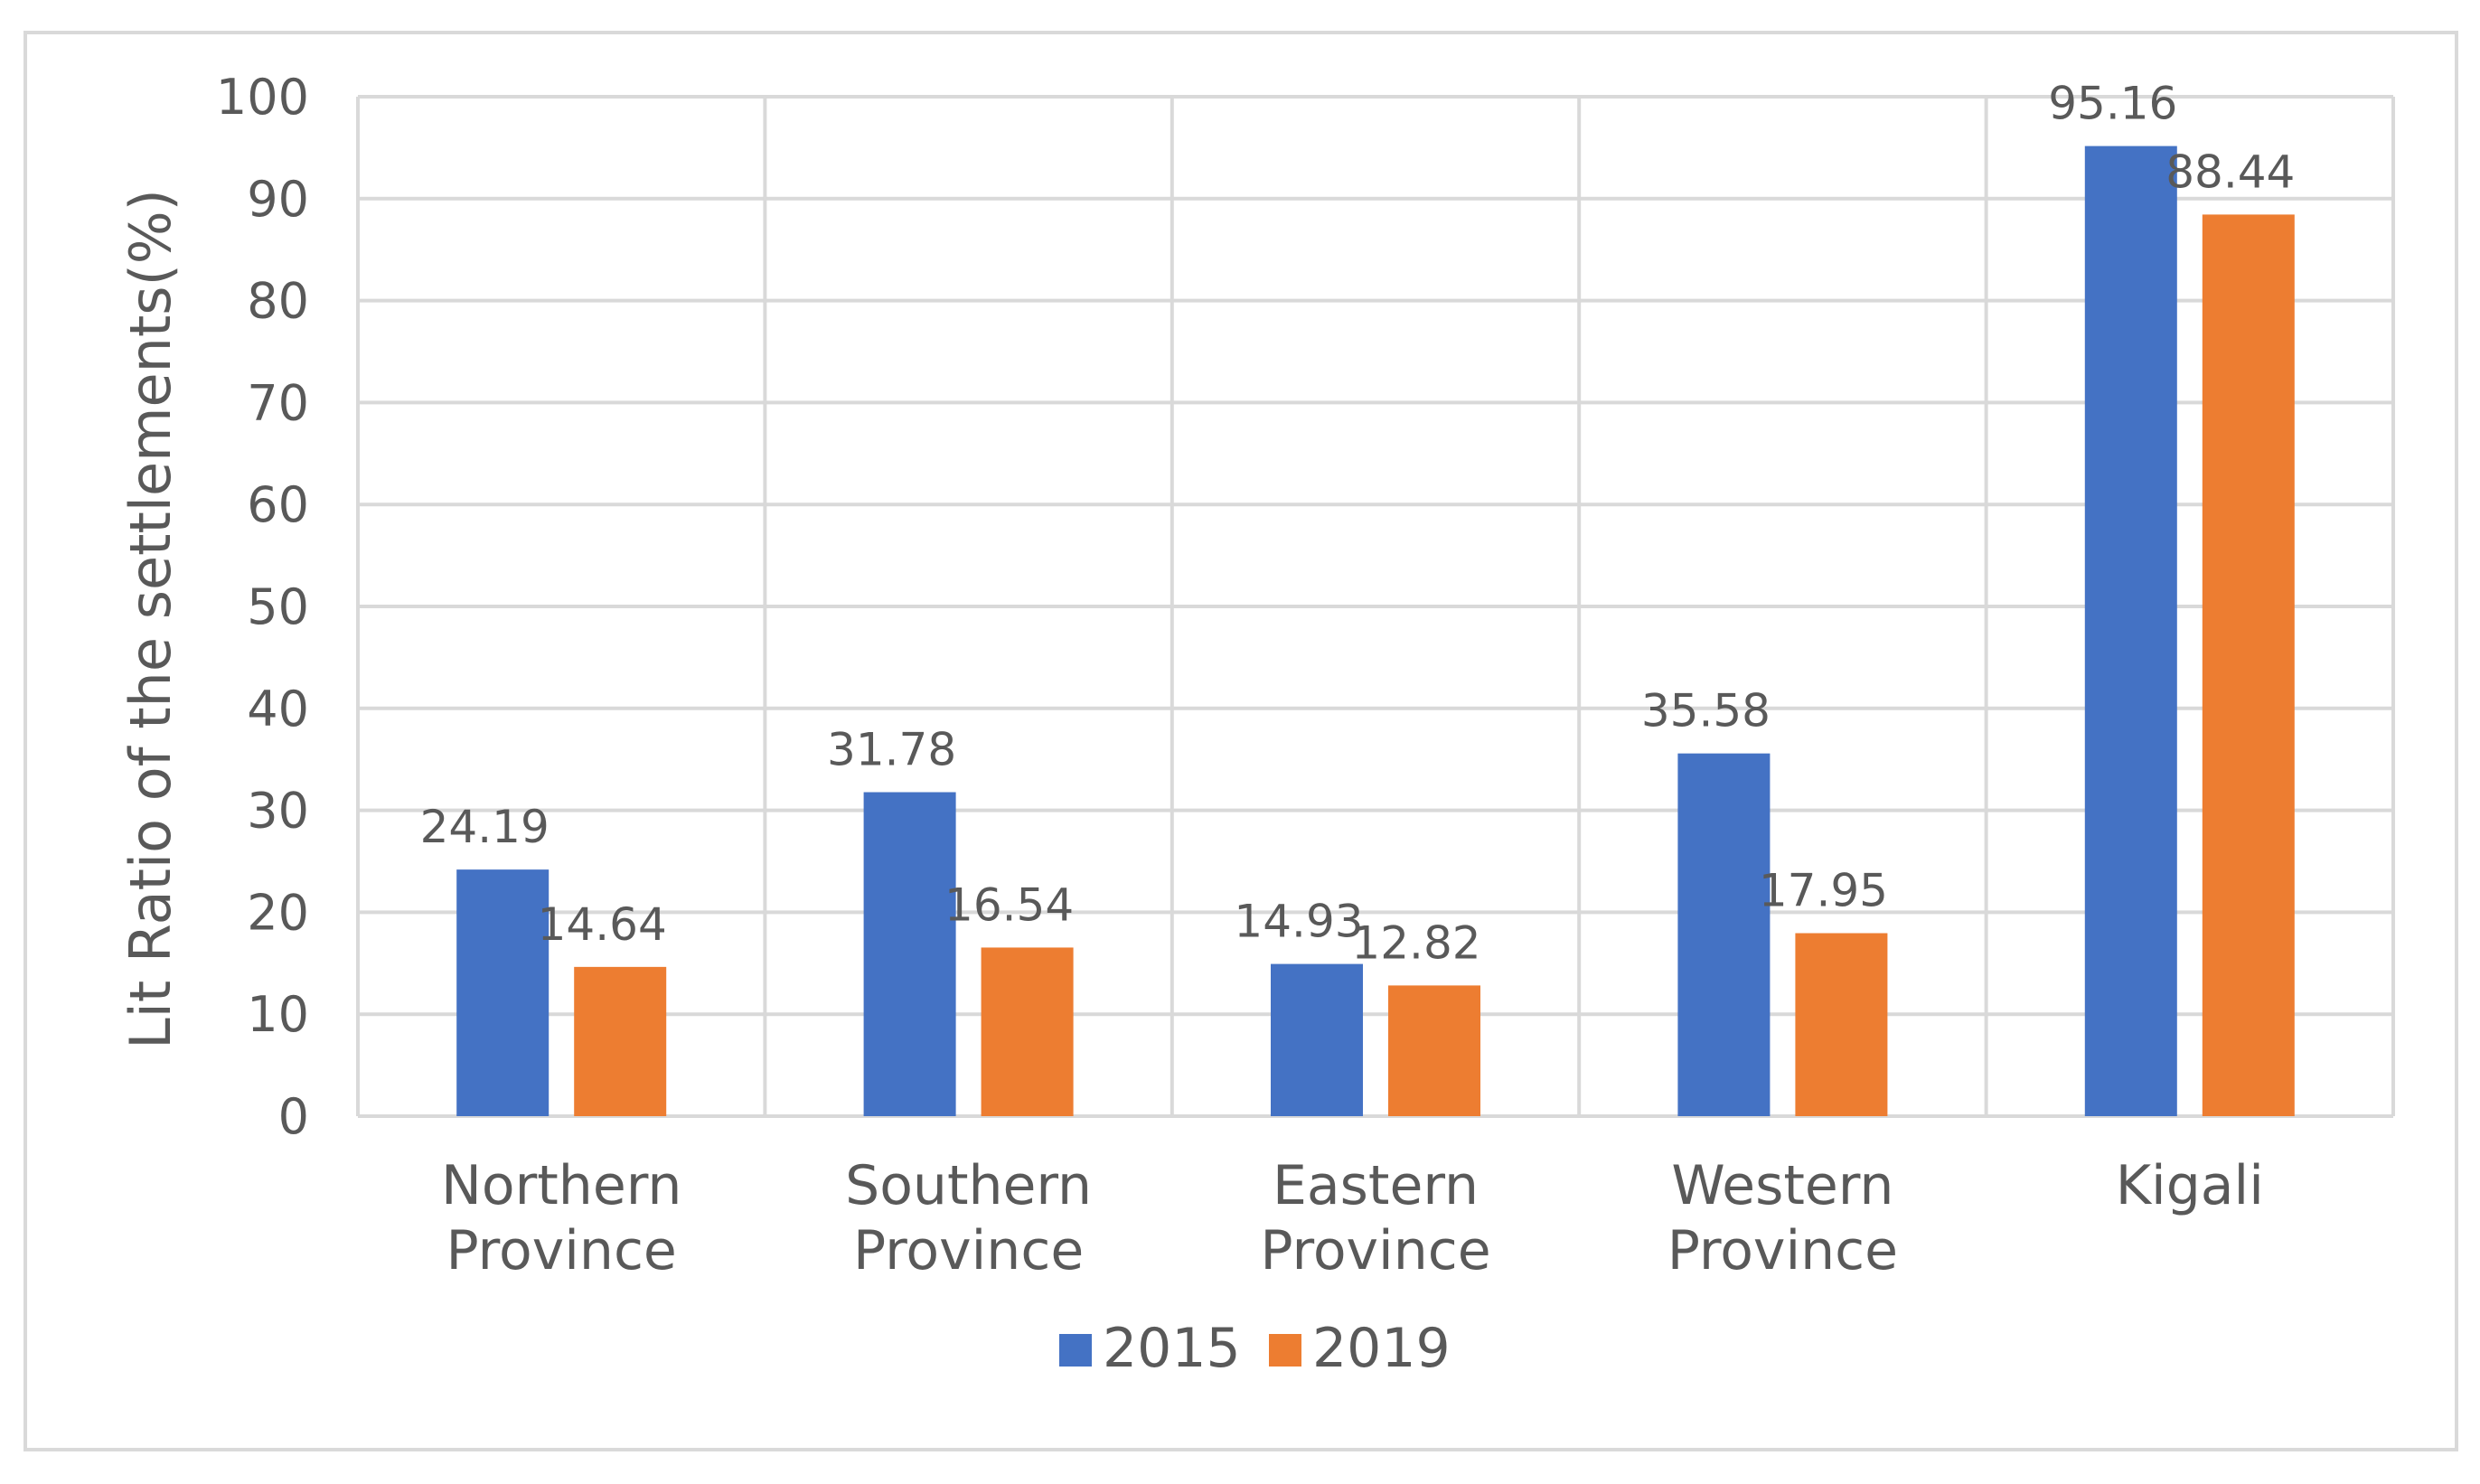 This screenshot has width=2480, height=1484. What do you see at coordinates (1009, 904) in the screenshot?
I see `data-label-2019-1: 16.54` at bounding box center [1009, 904].